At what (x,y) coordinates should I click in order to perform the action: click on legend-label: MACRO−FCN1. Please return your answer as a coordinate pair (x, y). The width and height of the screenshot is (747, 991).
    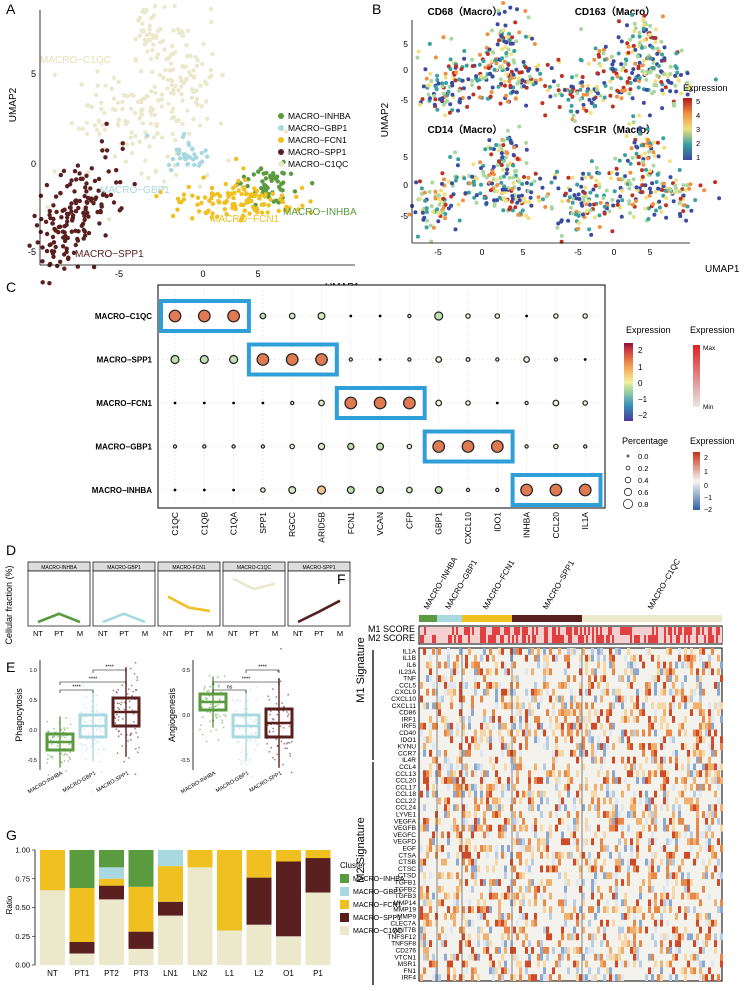
    Looking at the image, I should click on (377, 905).